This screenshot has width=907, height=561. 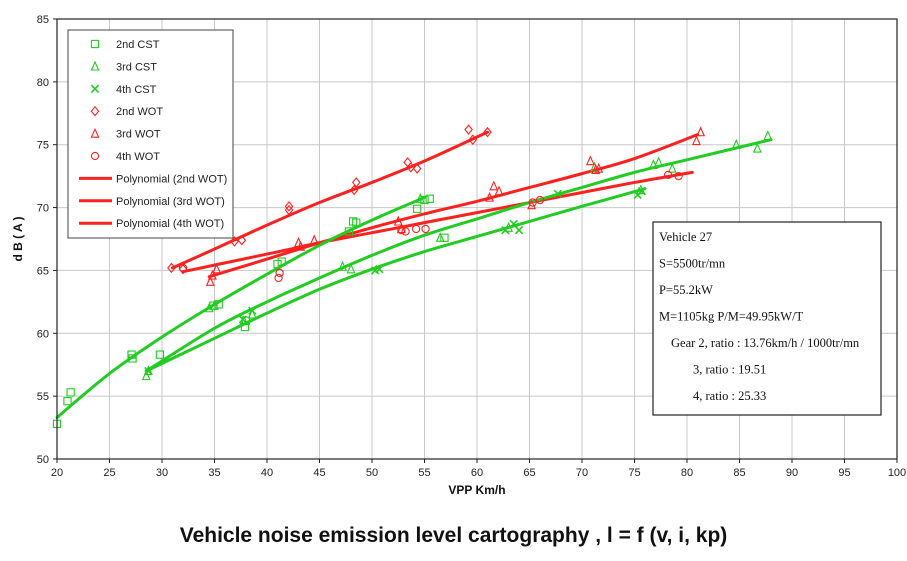 I want to click on x-tick-label: 80, so click(x=687, y=473).